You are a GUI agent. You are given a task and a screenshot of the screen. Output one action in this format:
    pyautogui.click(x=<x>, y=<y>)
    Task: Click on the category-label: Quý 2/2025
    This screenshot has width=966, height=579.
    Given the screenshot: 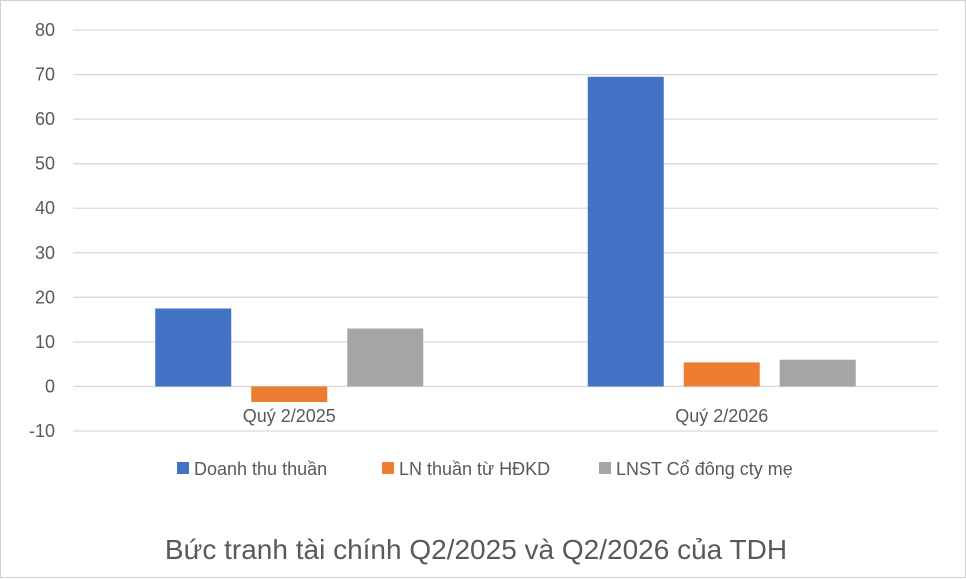 What is the action you would take?
    pyautogui.click(x=289, y=416)
    